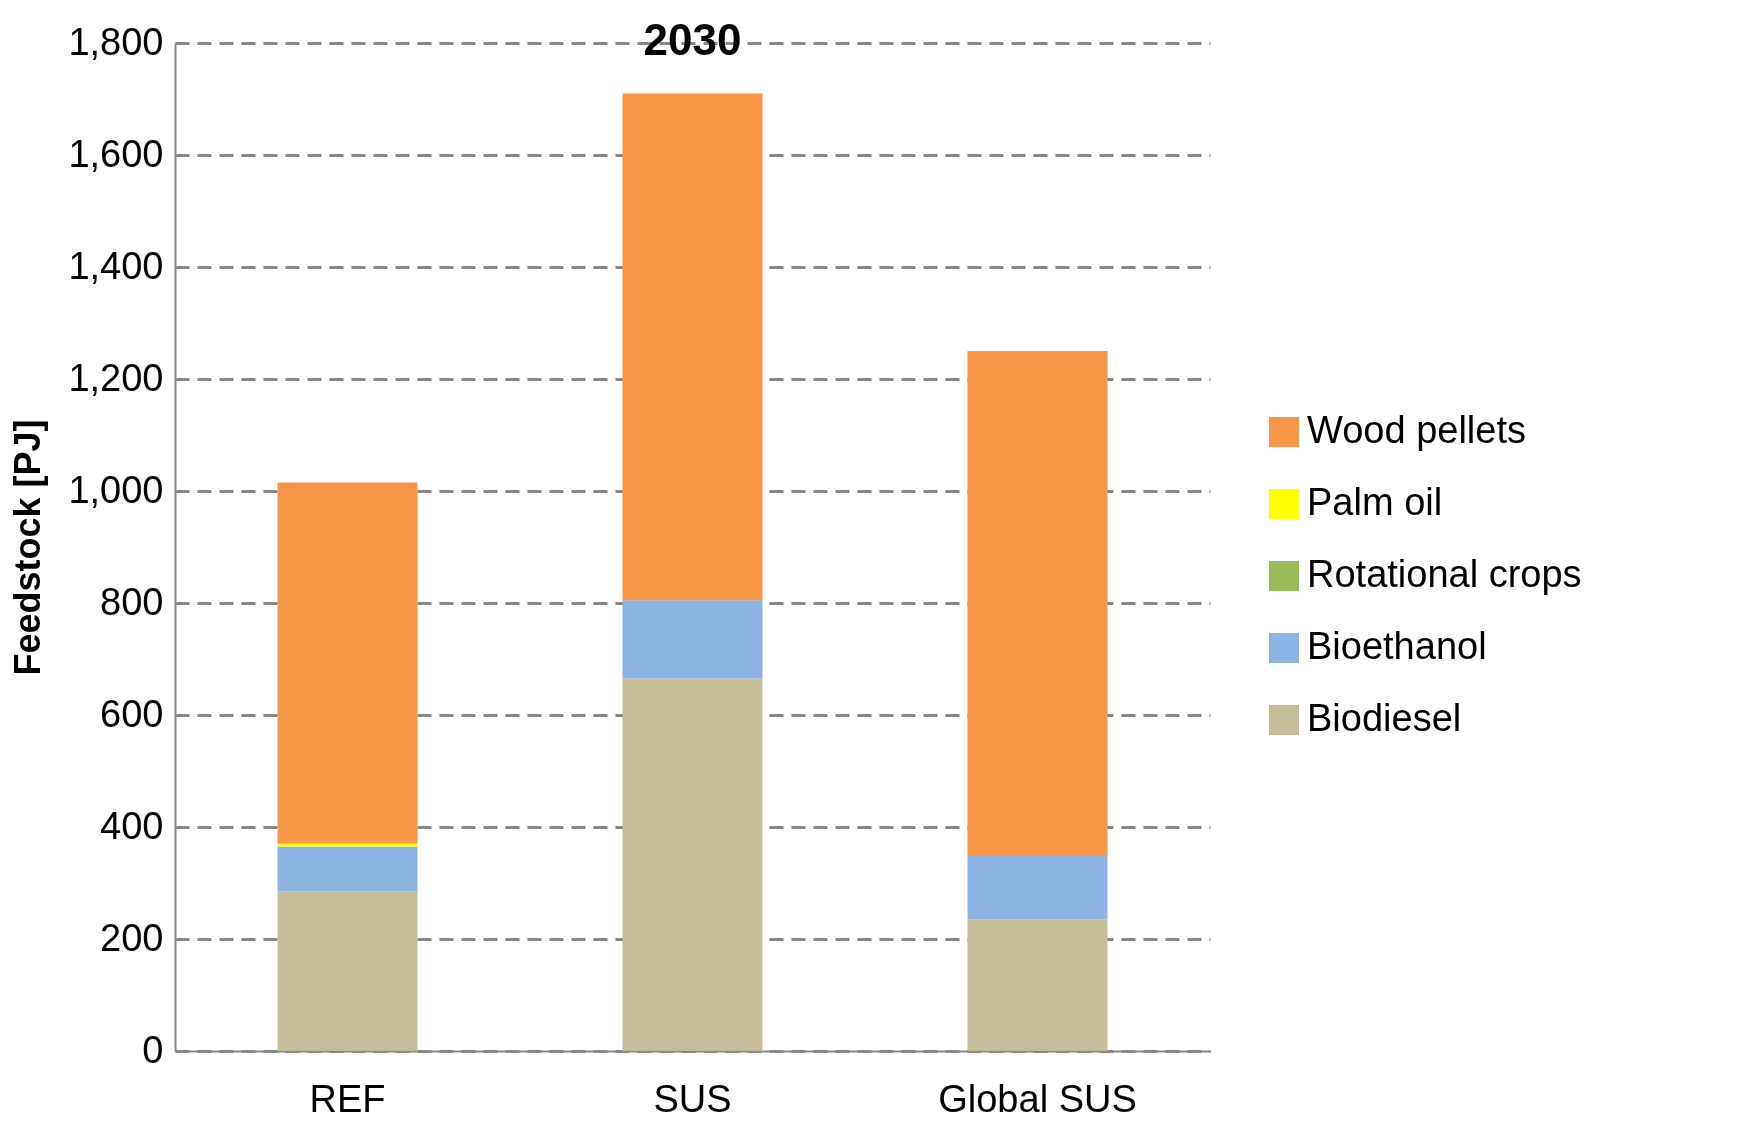 The image size is (1742, 1127). What do you see at coordinates (132, 601) in the screenshot?
I see `y-tick-label: 800` at bounding box center [132, 601].